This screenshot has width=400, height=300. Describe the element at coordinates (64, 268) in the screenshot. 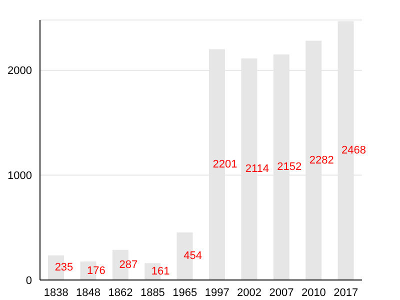

I see `data-label: 235` at that location.